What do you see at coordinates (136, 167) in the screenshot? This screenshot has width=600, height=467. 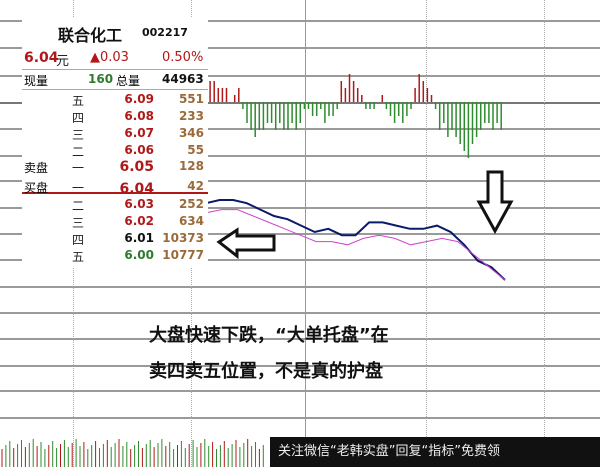 I see `ask-price: 6.05` at bounding box center [136, 167].